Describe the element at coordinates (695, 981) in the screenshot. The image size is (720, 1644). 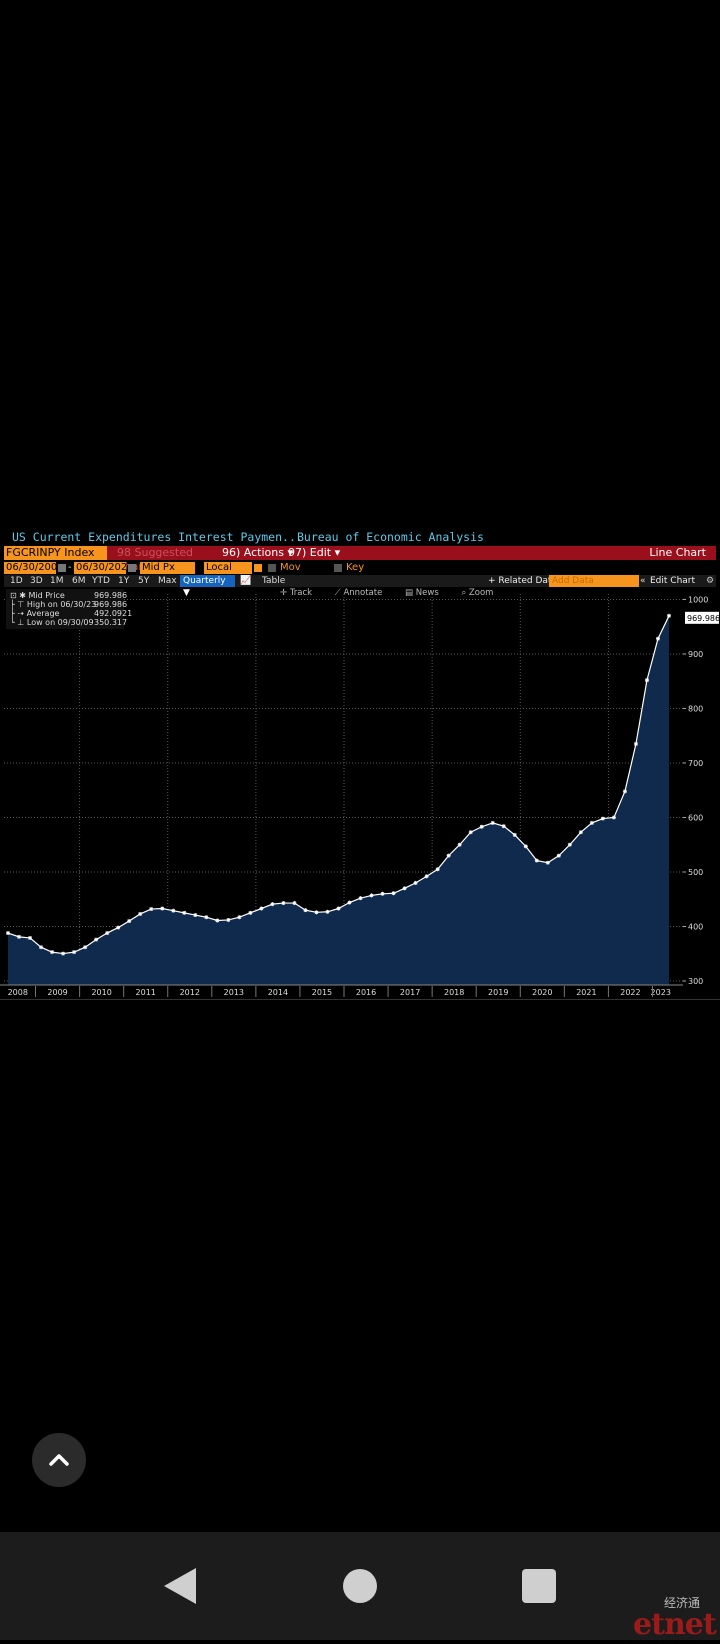
I see `y-tick-label: 300` at that location.